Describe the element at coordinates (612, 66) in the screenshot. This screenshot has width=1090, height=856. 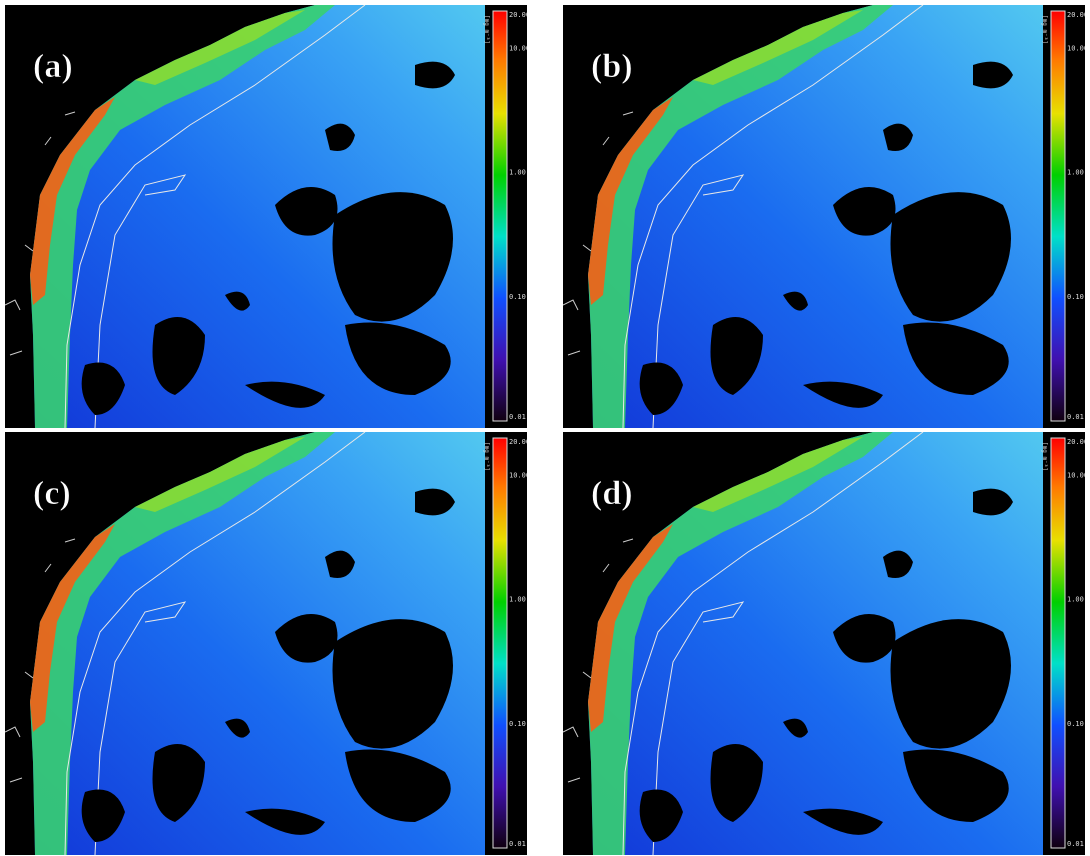
I see `panel-label: (b)` at that location.